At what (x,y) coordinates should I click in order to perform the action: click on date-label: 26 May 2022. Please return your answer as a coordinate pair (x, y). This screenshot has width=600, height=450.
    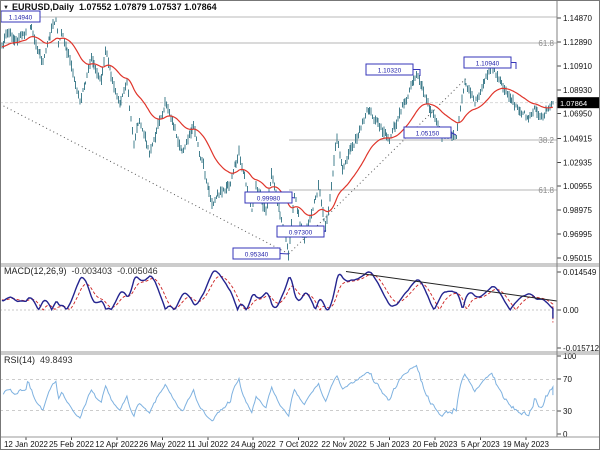
    Looking at the image, I should click on (162, 444).